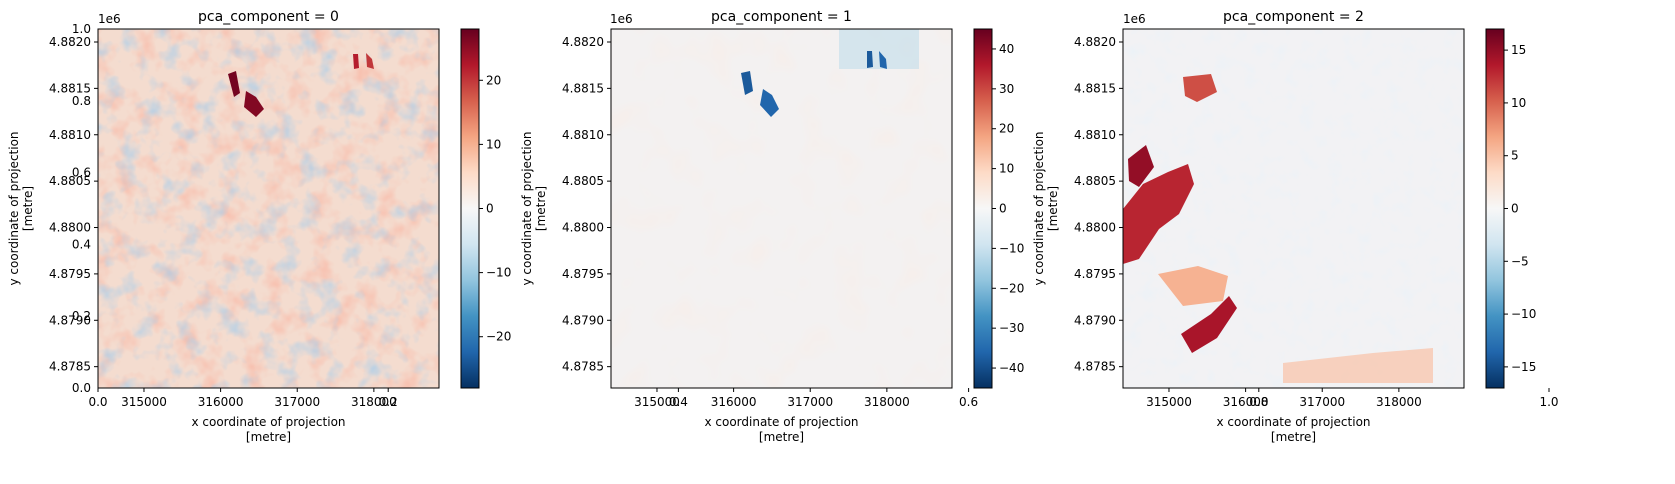  Describe the element at coordinates (1520, 261) in the screenshot. I see `colorbar-tick-label: −5` at that location.